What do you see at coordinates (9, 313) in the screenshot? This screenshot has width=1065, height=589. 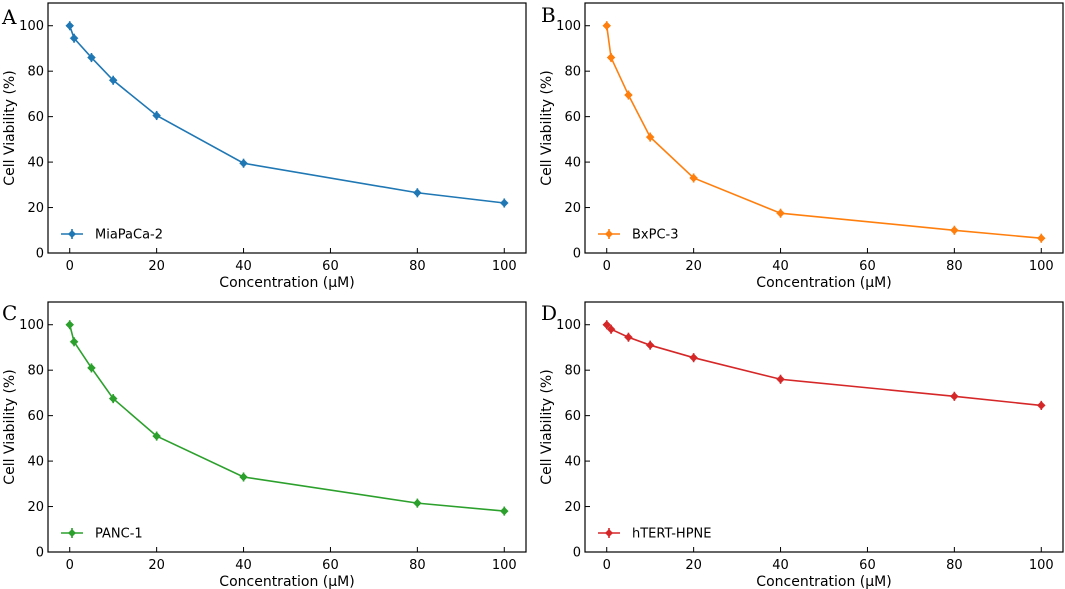 I see `panel-letter: C` at bounding box center [9, 313].